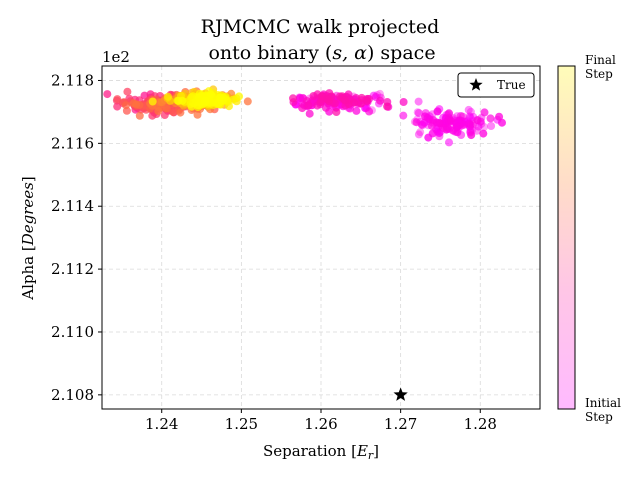  I want to click on y-tick-label-3: 2.114, so click(72, 206).